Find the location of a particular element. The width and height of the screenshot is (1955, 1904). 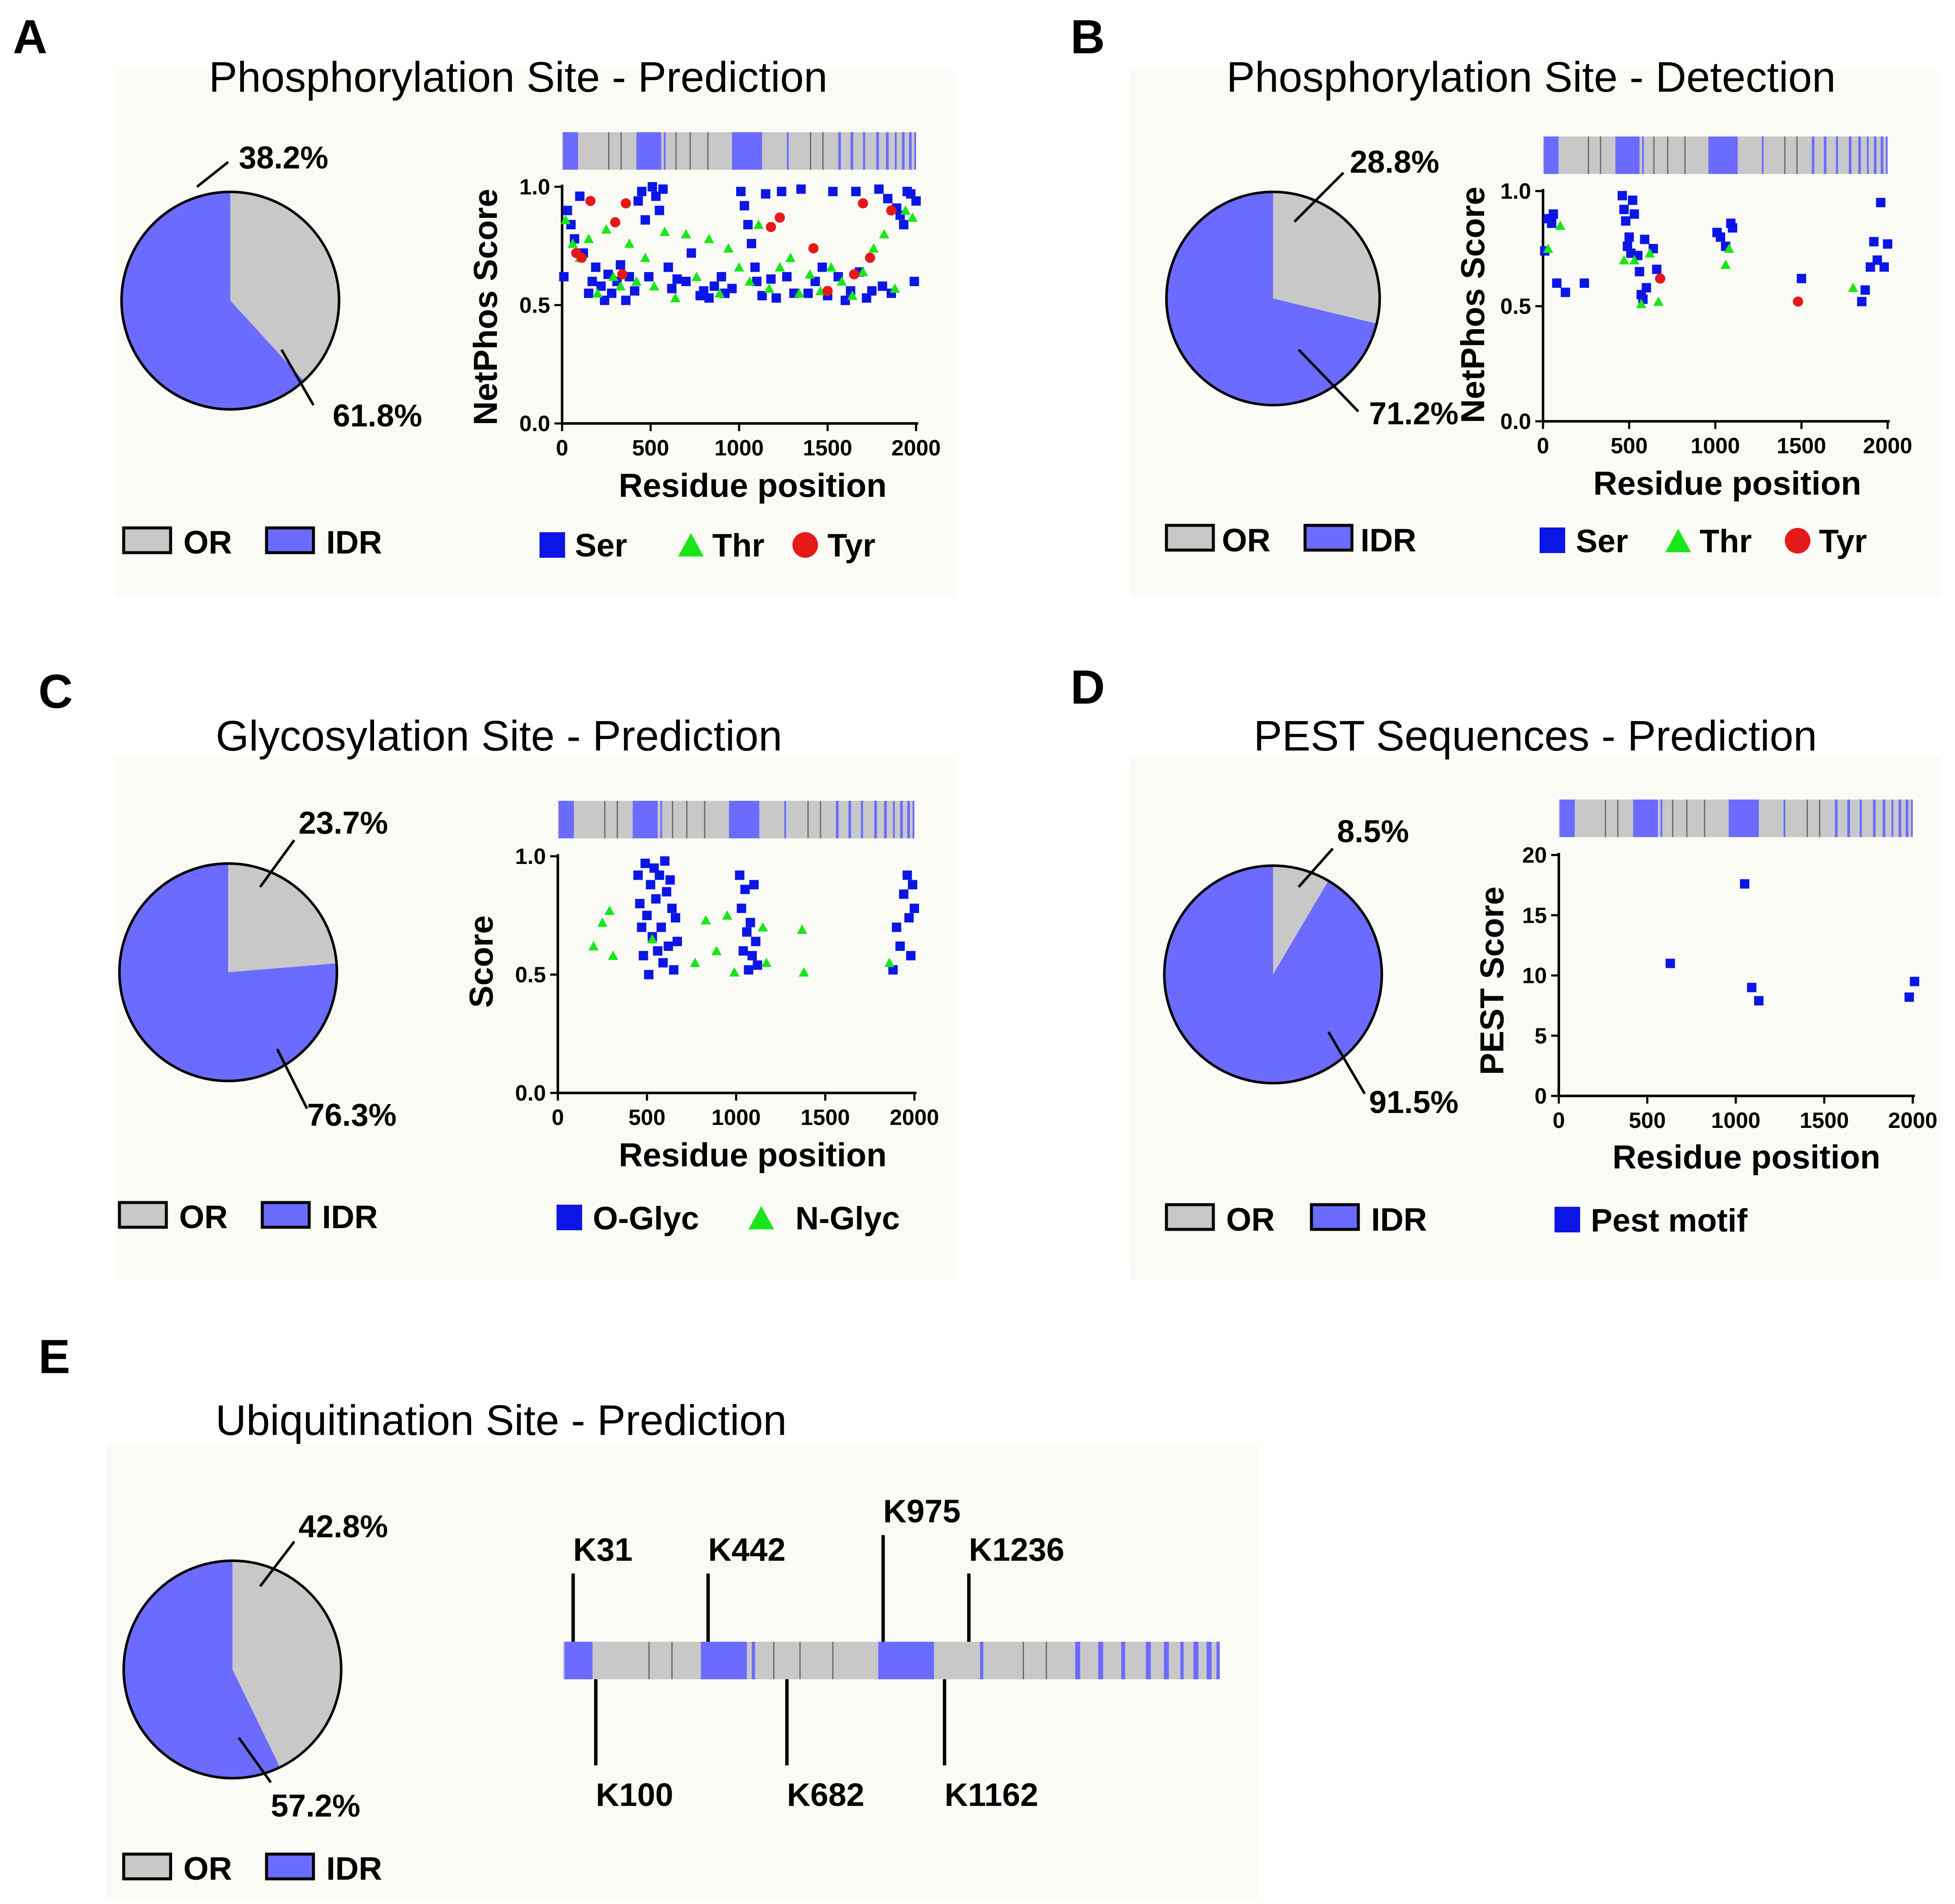

panel-a-label: A is located at coordinates (30, 37).